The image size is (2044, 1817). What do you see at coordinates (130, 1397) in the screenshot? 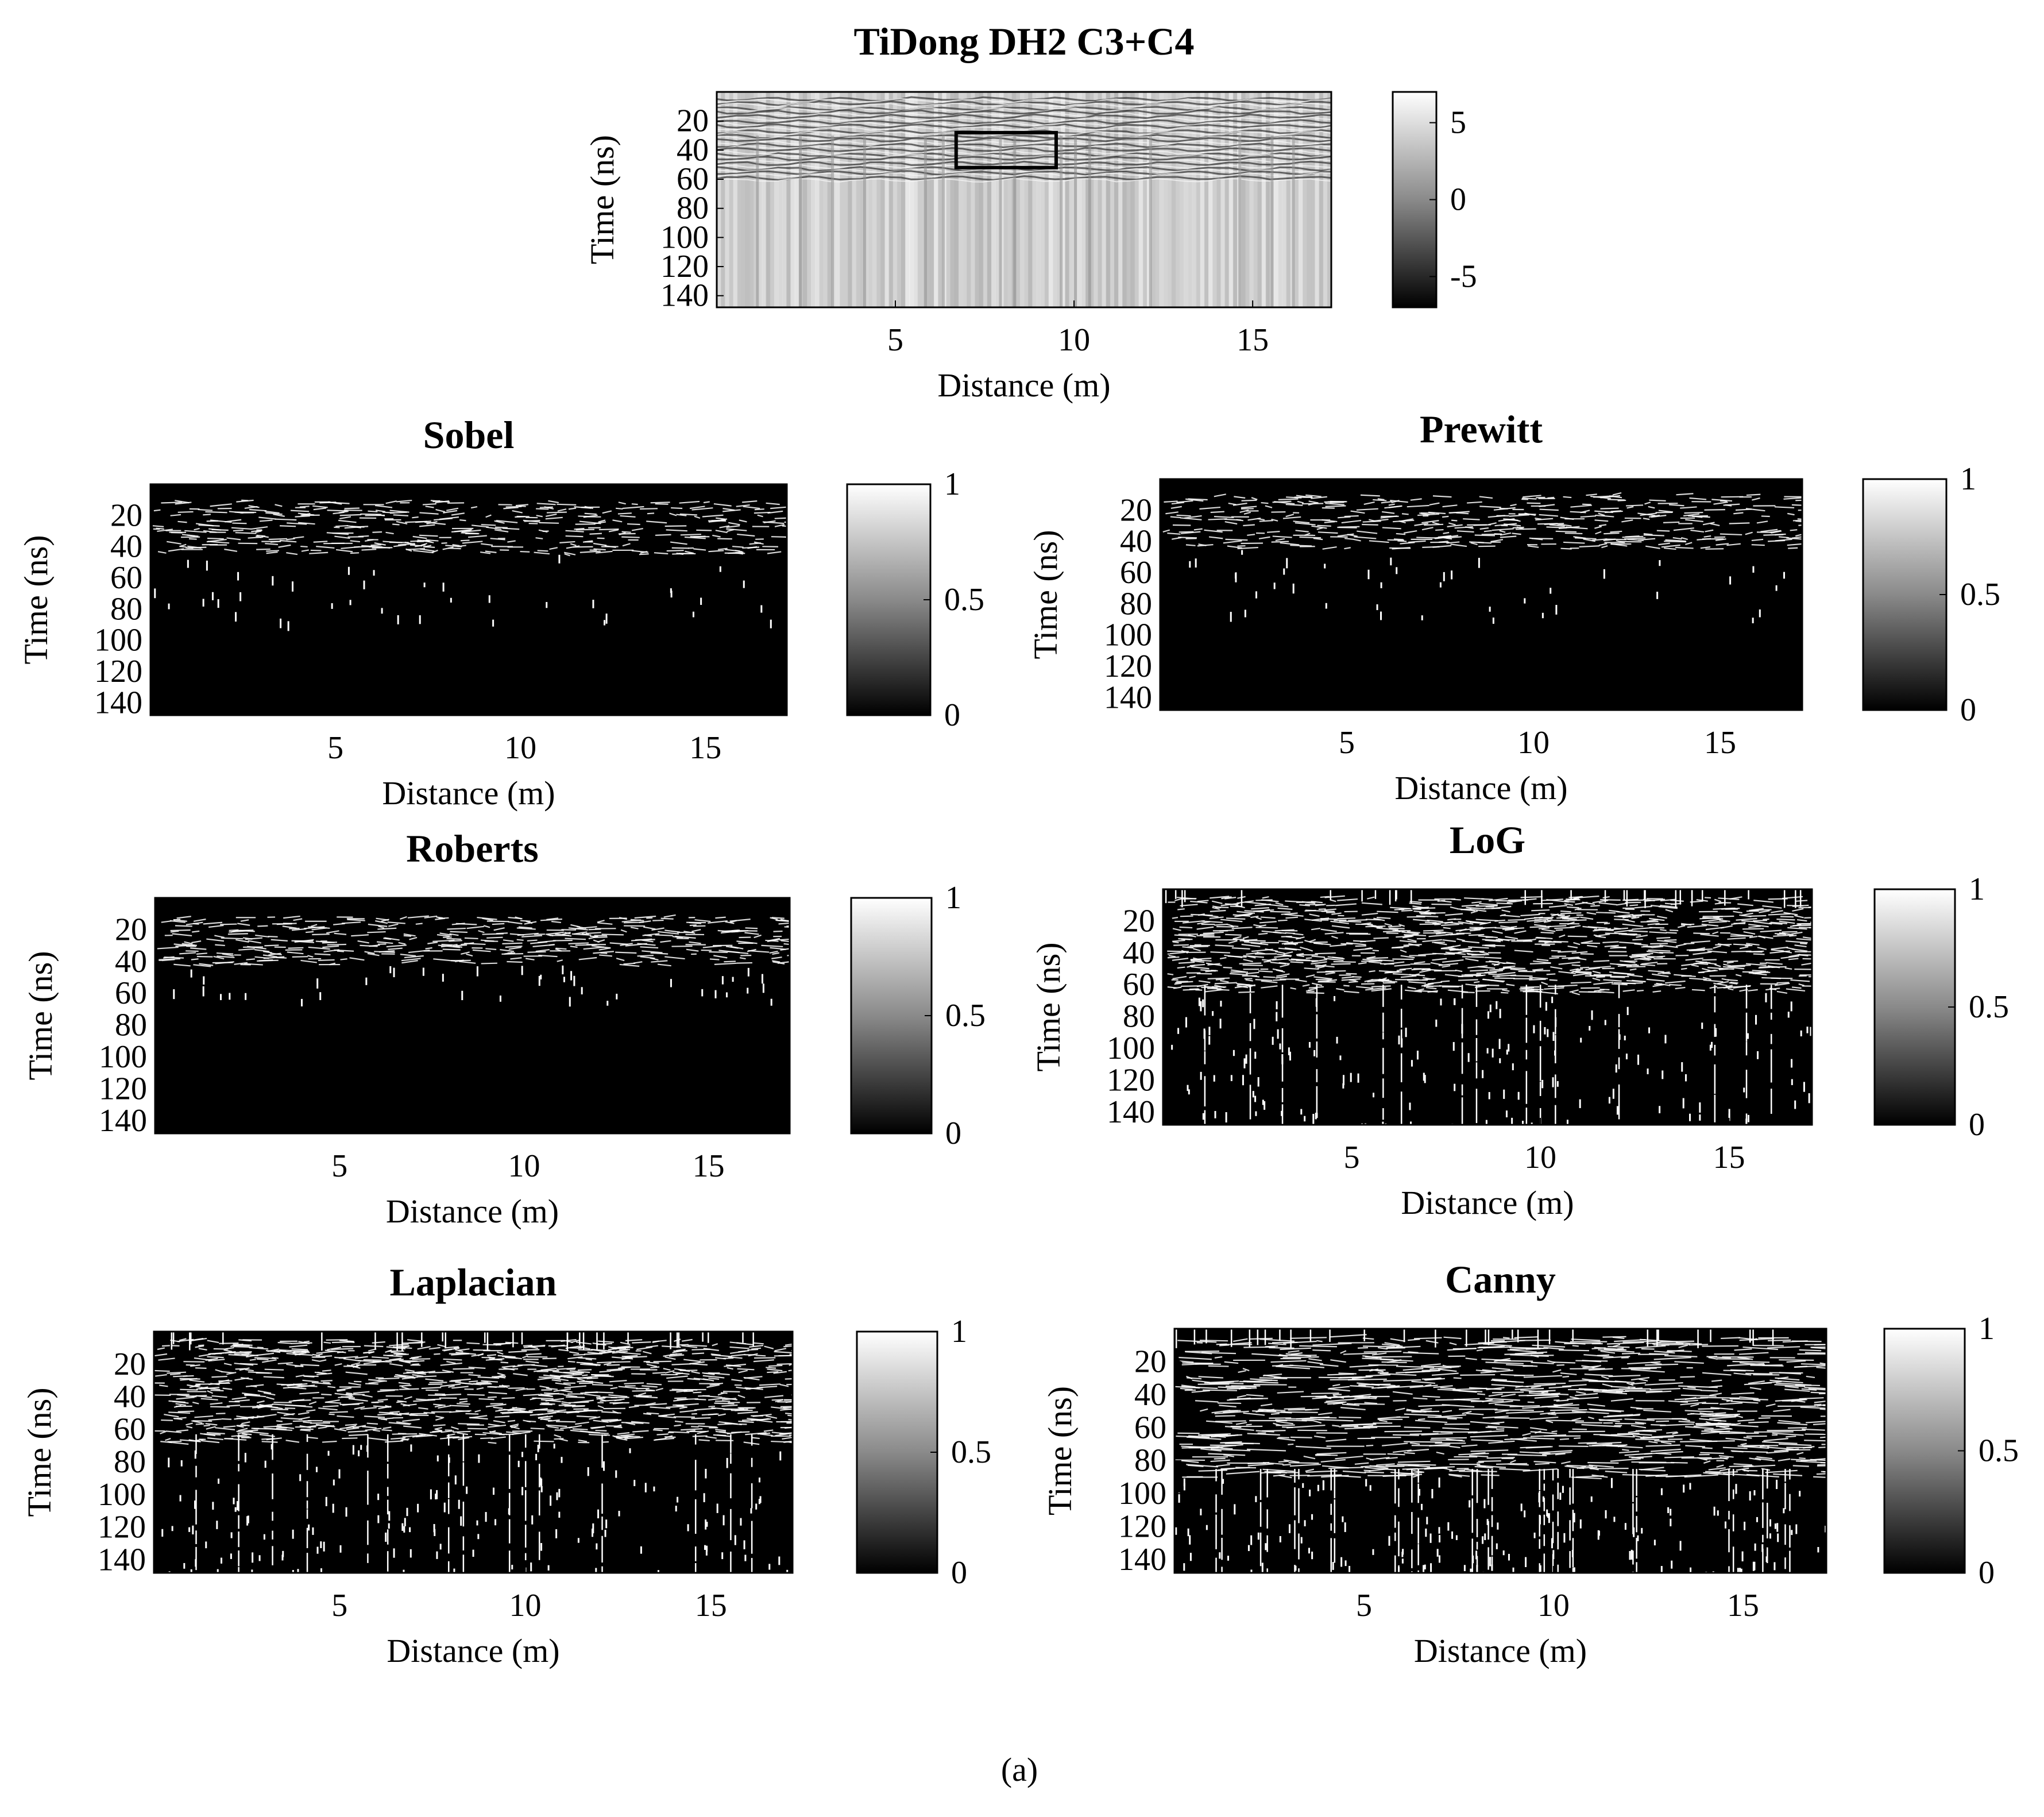
I see `y-tick-label: 40` at bounding box center [130, 1397].